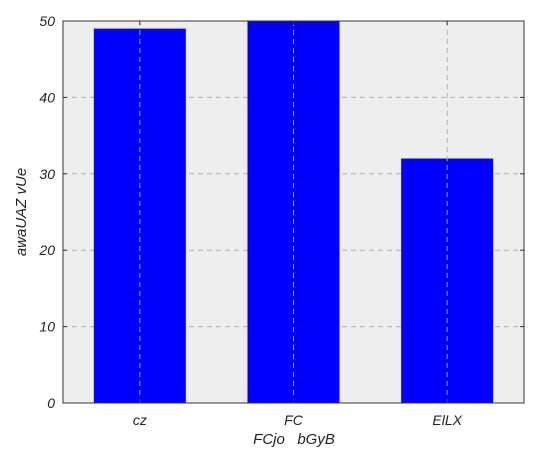  Describe the element at coordinates (140, 420) in the screenshot. I see `x-tick-label: cz` at that location.